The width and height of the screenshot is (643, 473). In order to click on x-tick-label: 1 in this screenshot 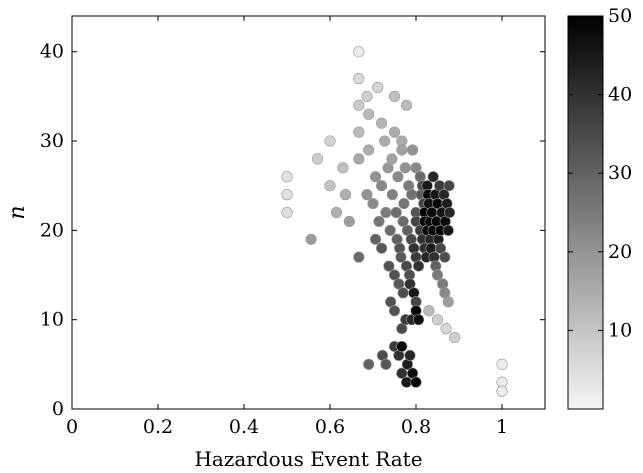, I will do `click(502, 427)`.